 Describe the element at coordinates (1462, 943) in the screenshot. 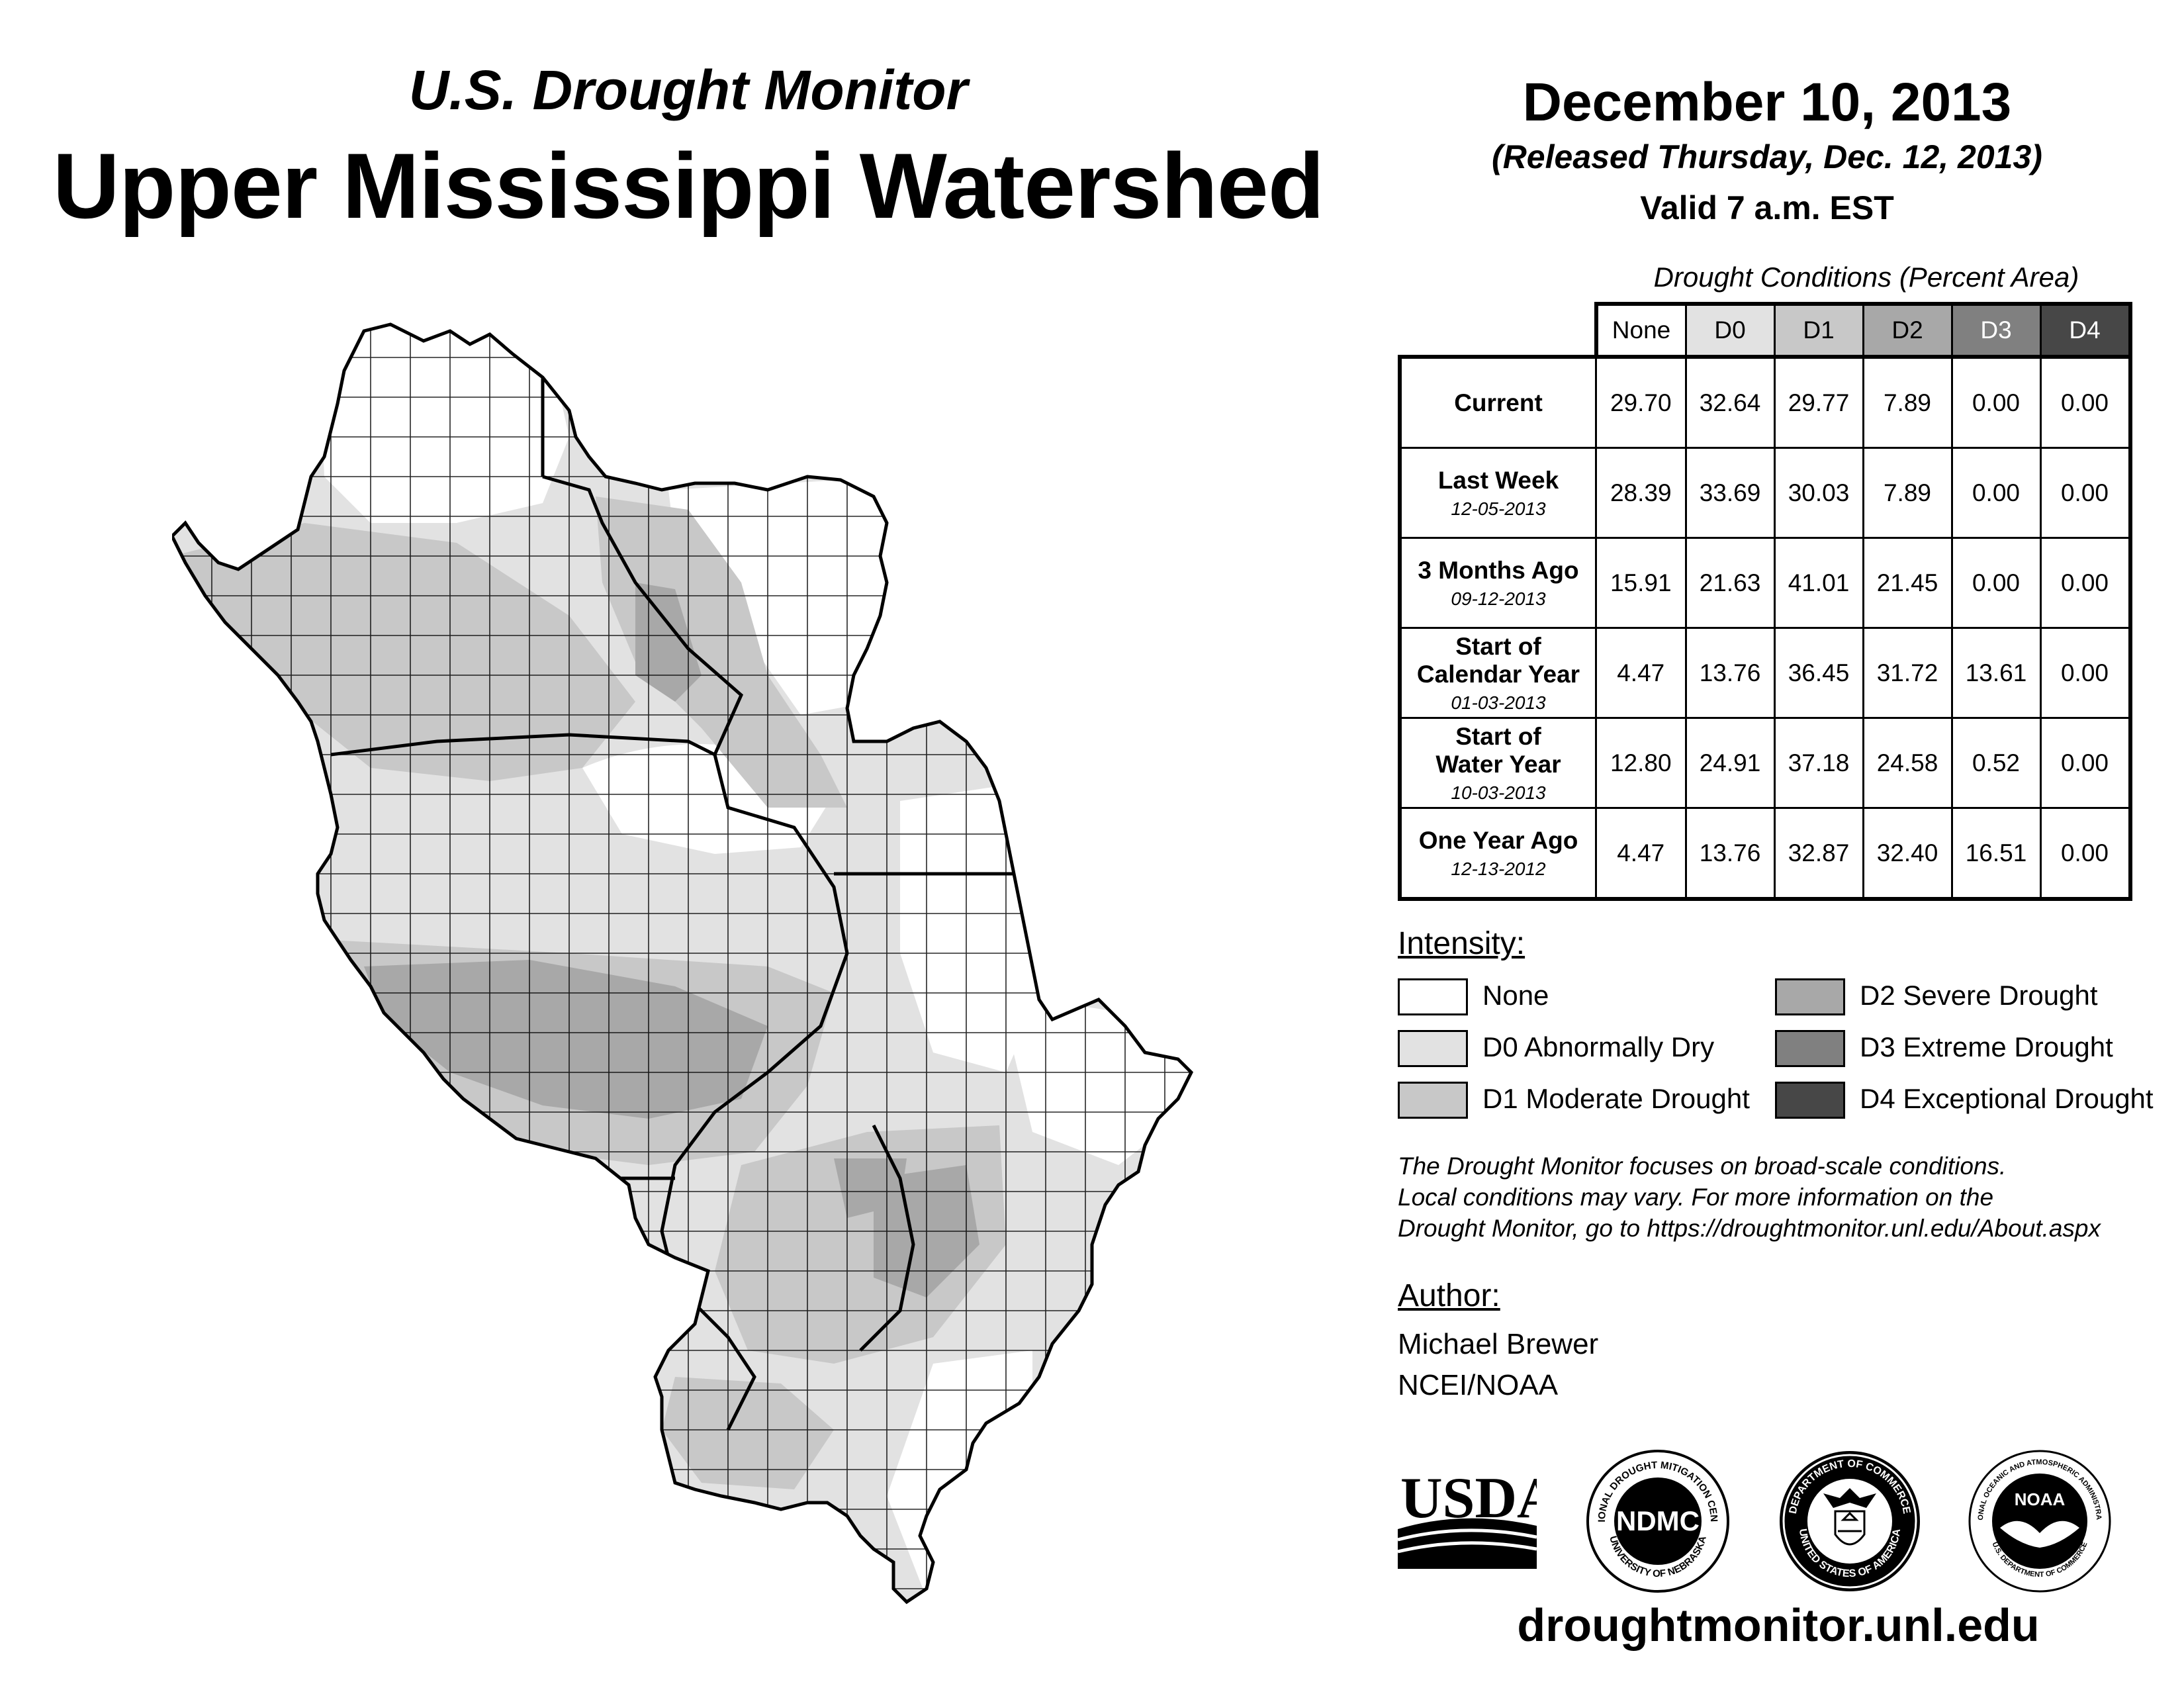

I see `legend-title: Intensity:` at that location.